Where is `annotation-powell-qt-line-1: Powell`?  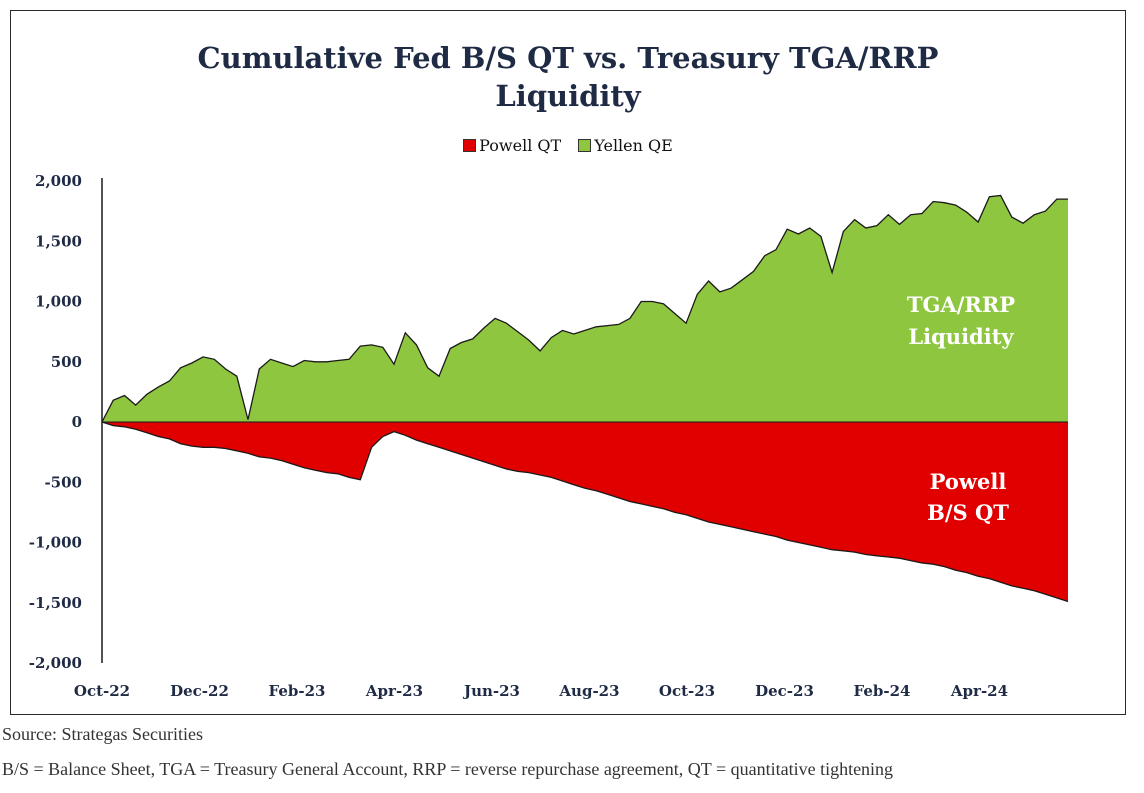 annotation-powell-qt-line-1: Powell is located at coordinates (968, 481).